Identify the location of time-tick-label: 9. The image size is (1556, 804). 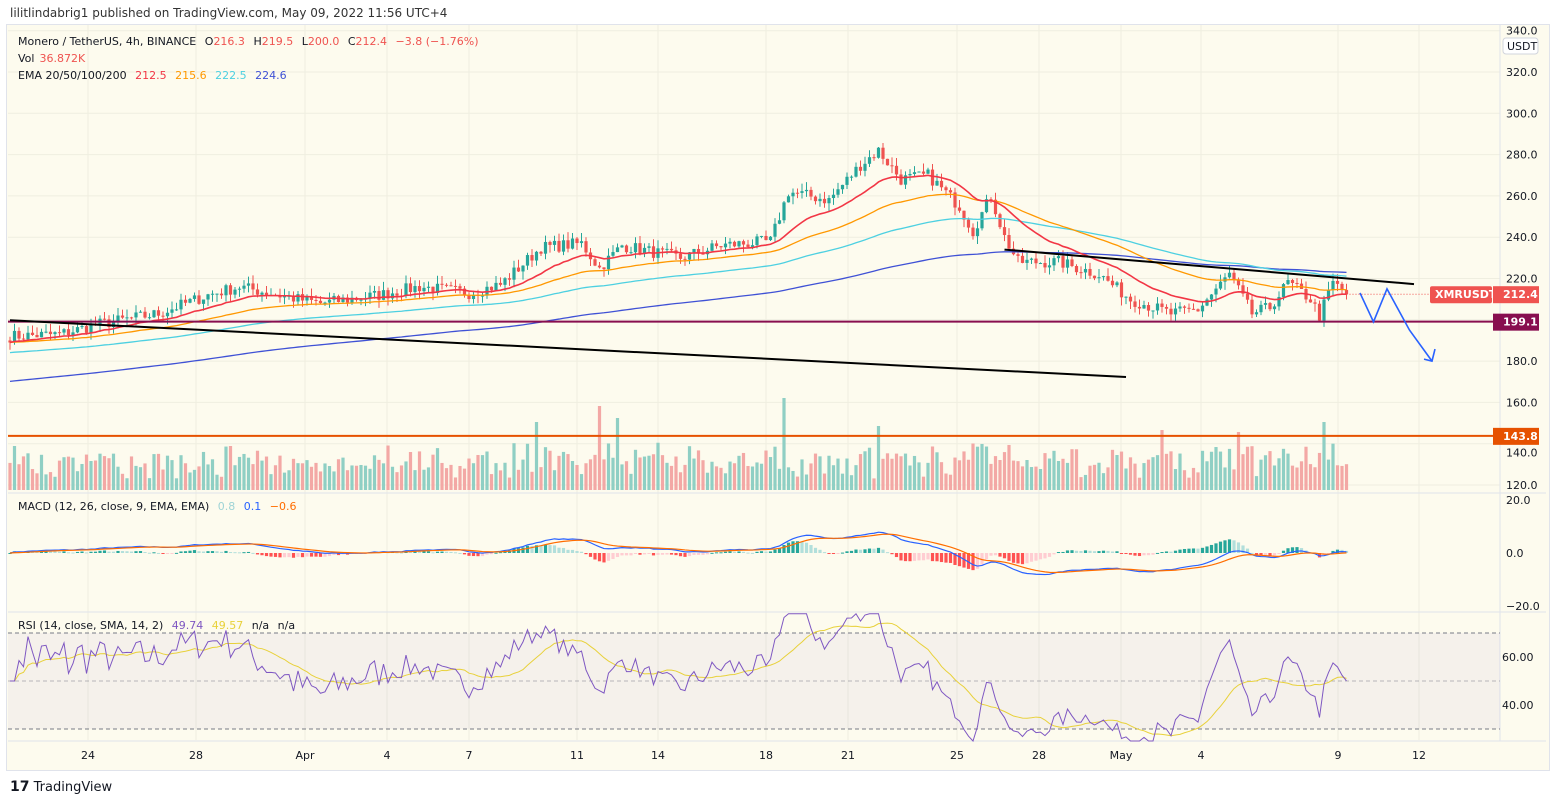
(1338, 755).